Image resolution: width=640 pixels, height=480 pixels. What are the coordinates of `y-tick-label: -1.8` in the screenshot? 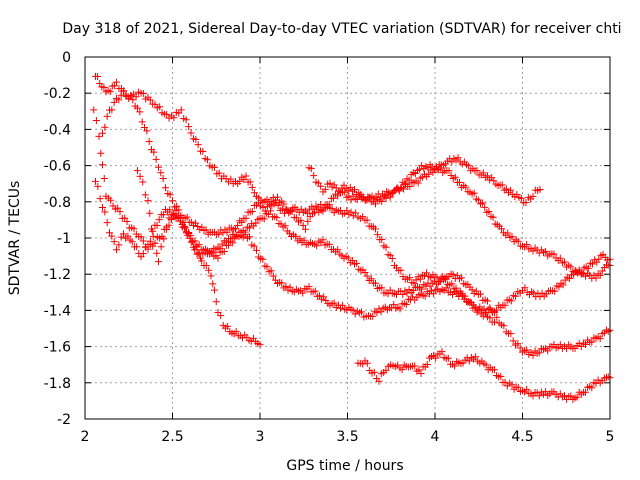 It's located at (57, 384).